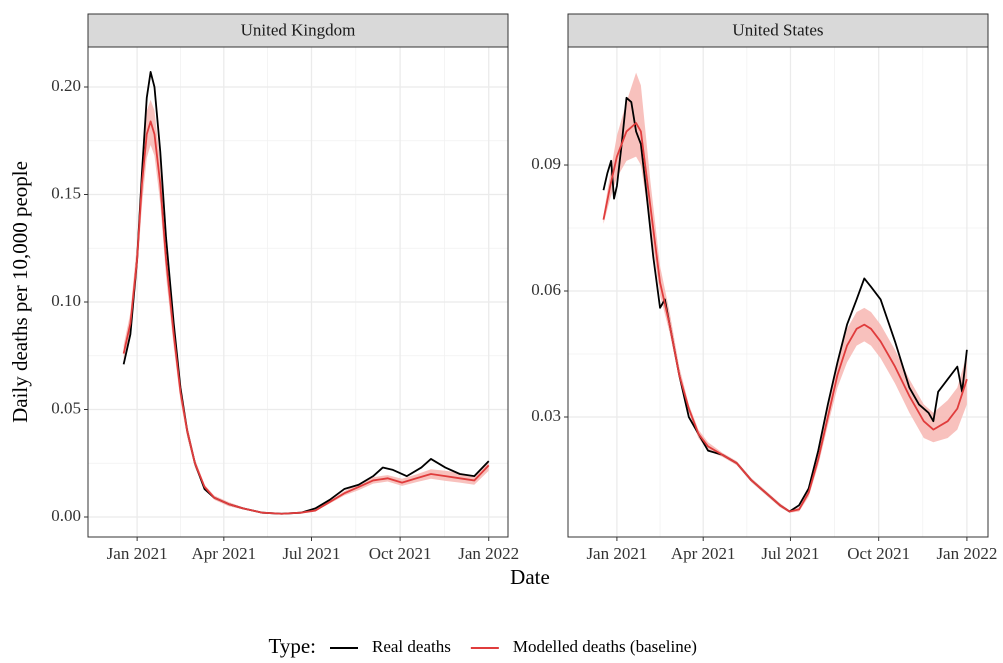 This screenshot has height=663, width=1003. I want to click on strip-title: United Kingdom, so click(298, 29).